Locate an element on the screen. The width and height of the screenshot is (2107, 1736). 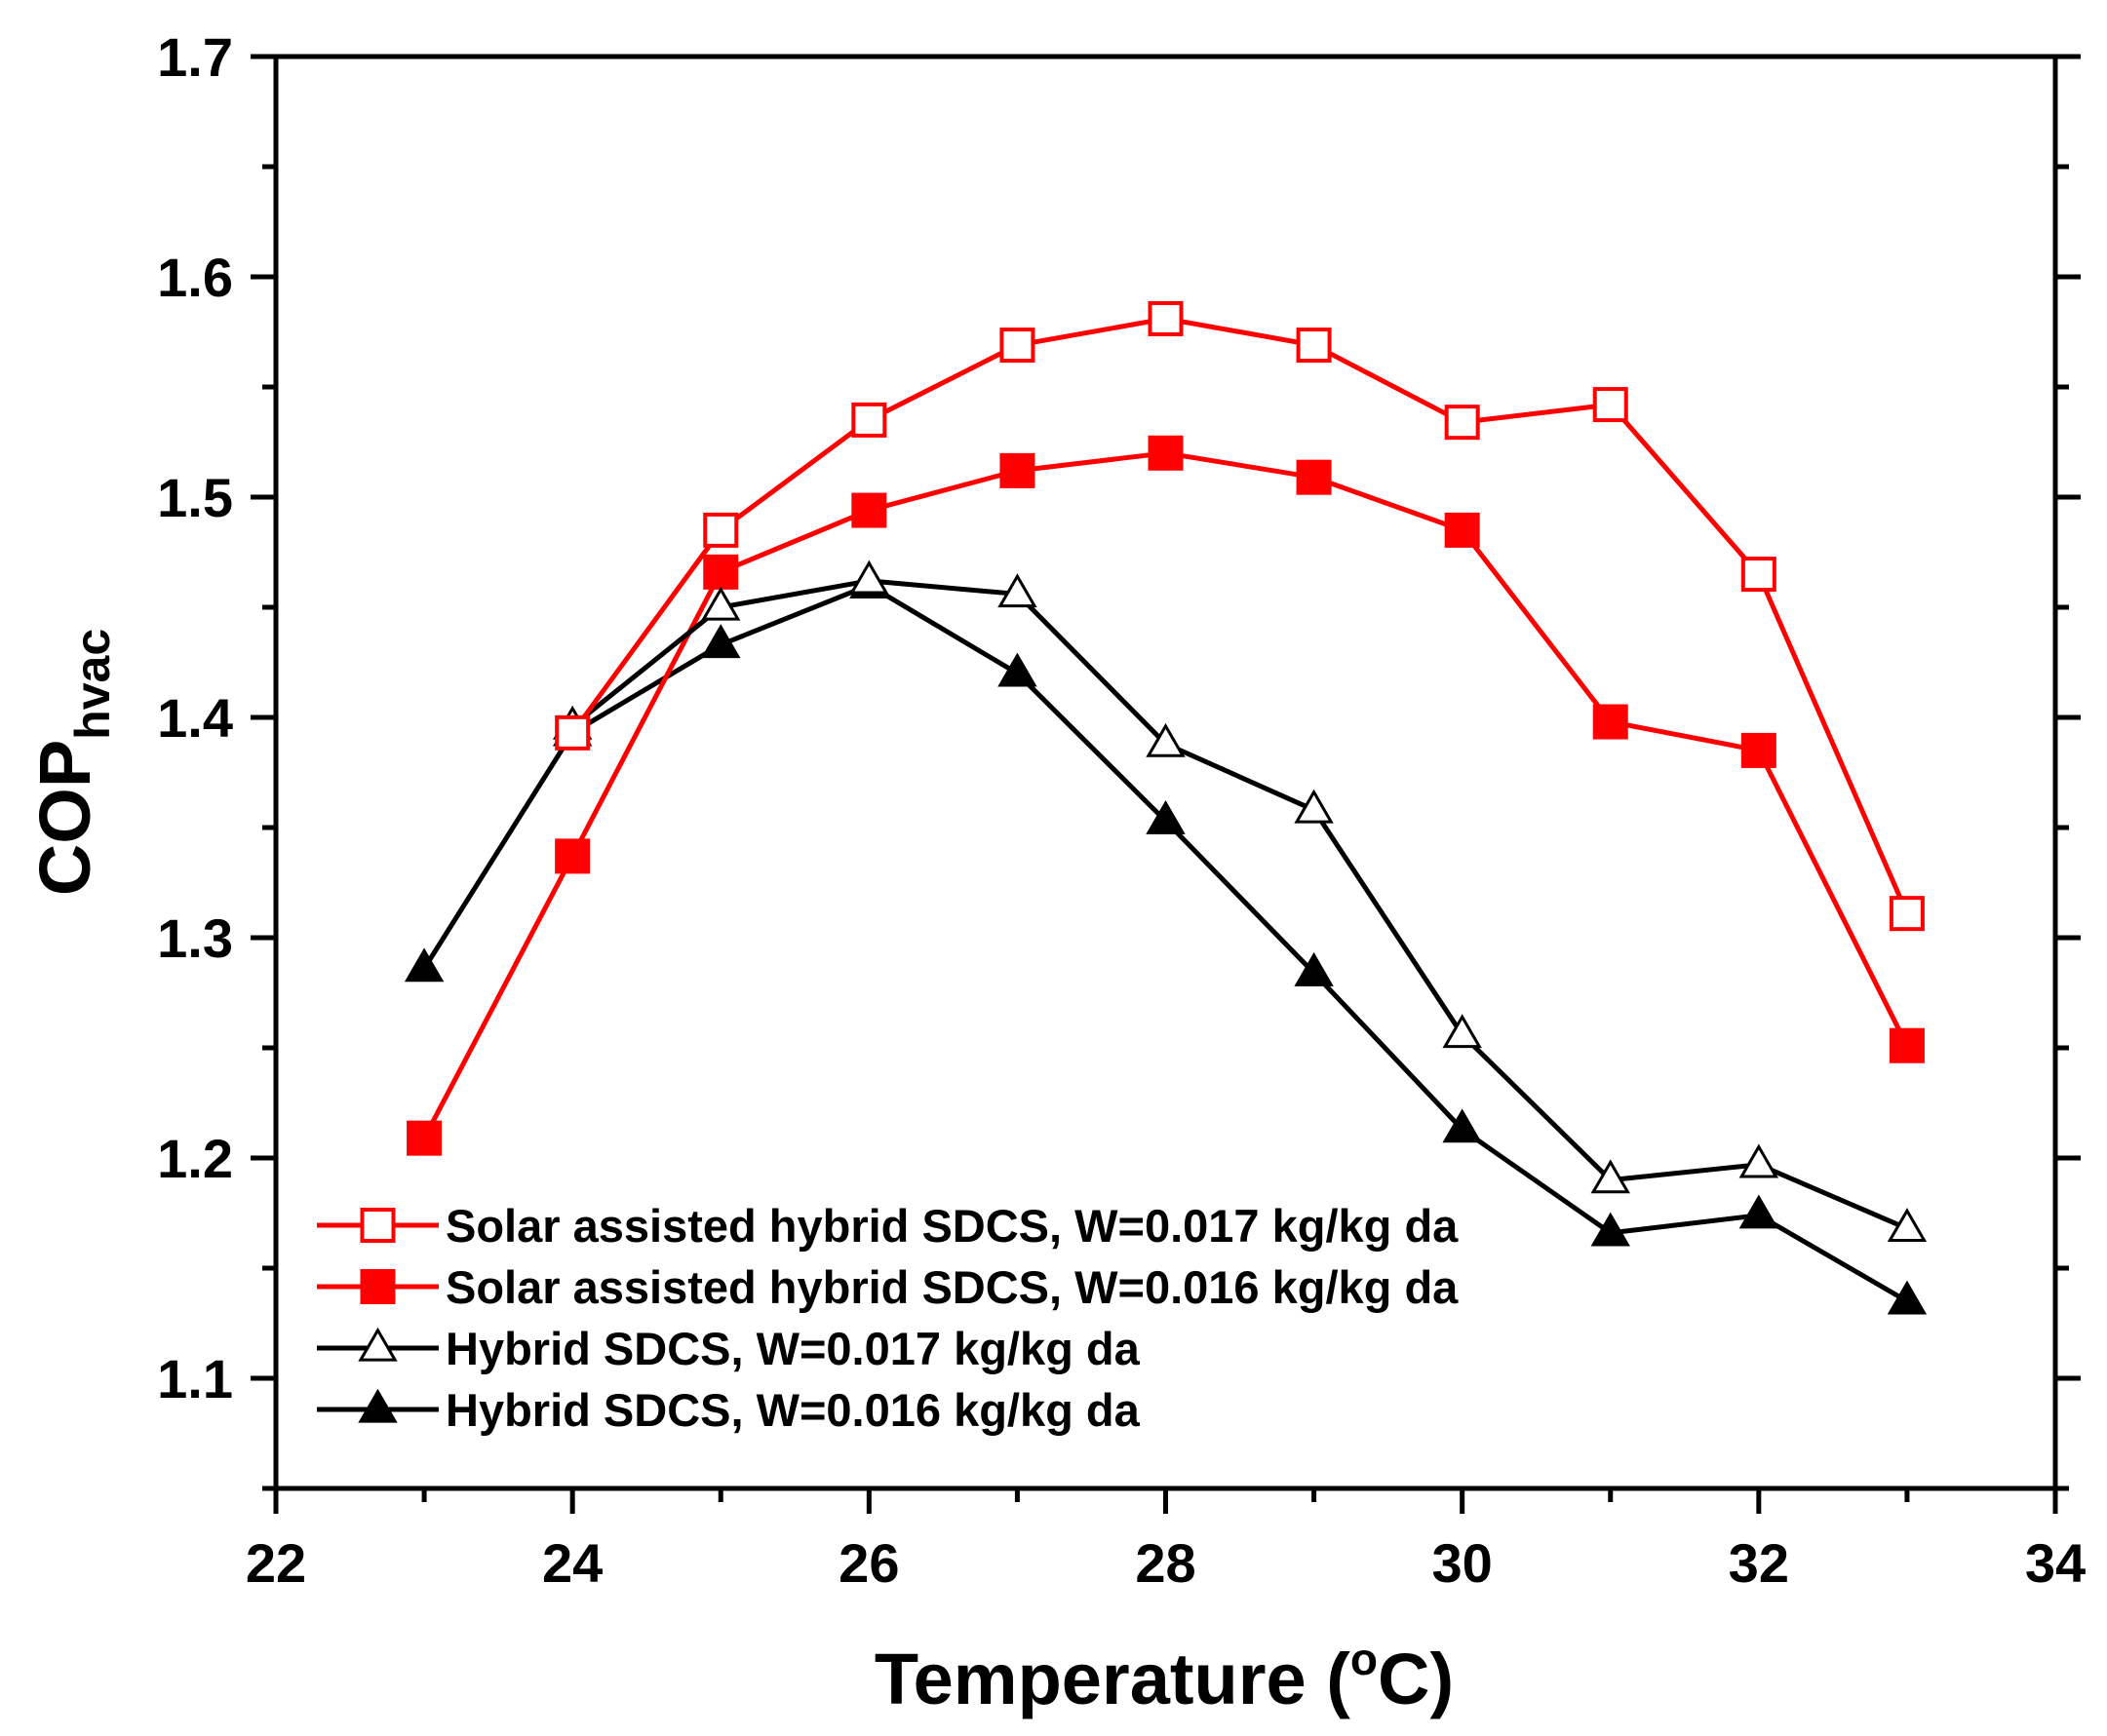
y-tick-label: 1.2 is located at coordinates (195, 1158).